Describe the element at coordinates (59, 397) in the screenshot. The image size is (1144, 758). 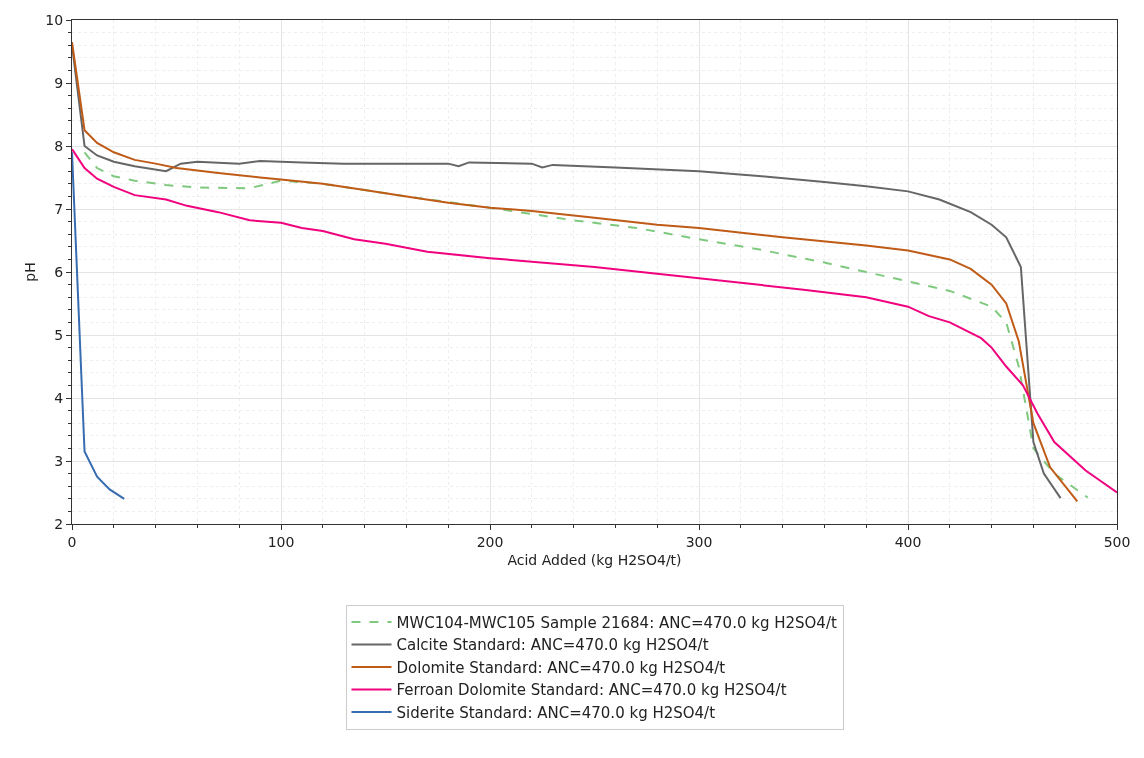
I see `y-tick-label: 4` at that location.